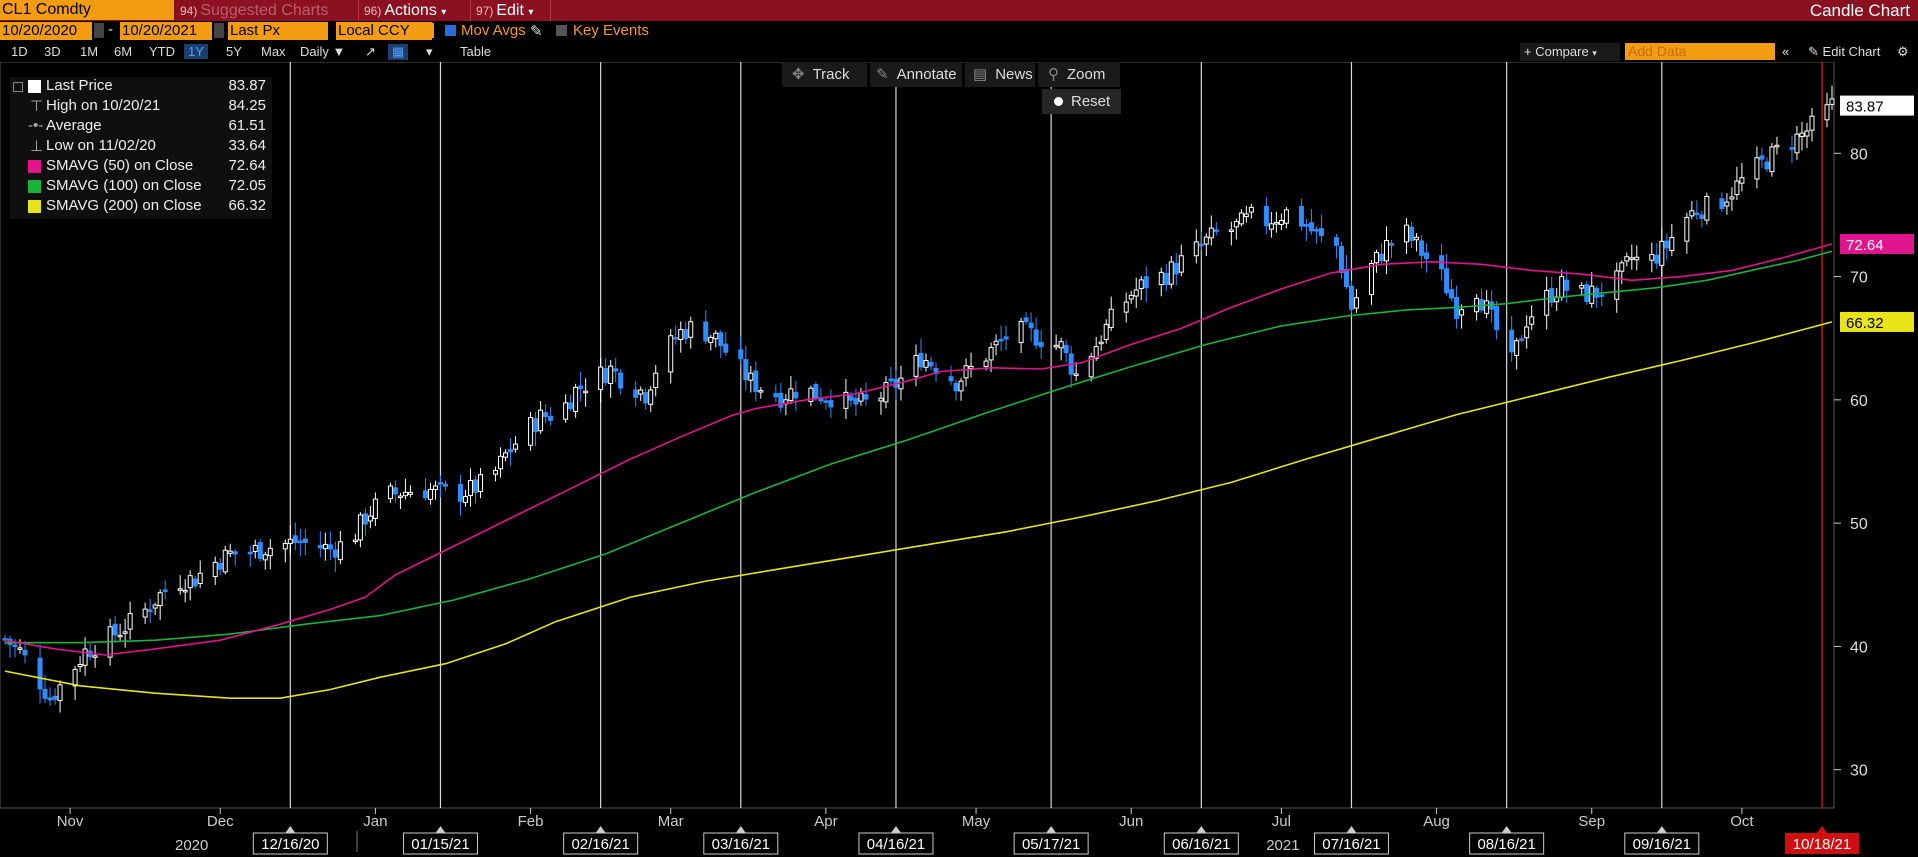 The height and width of the screenshot is (857, 1918). I want to click on edit-label: Edit, so click(510, 10).